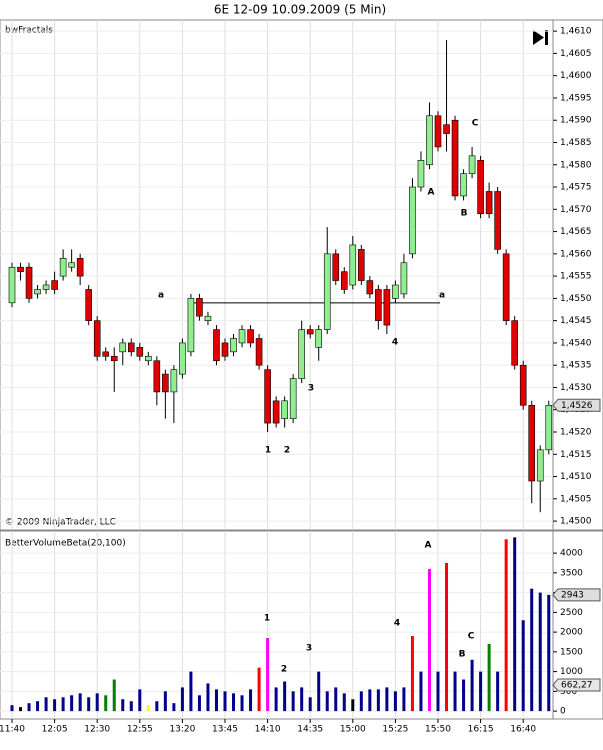 This screenshot has height=750, width=603. Describe the element at coordinates (353, 730) in the screenshot. I see `x-tick-label: 15:00` at that location.